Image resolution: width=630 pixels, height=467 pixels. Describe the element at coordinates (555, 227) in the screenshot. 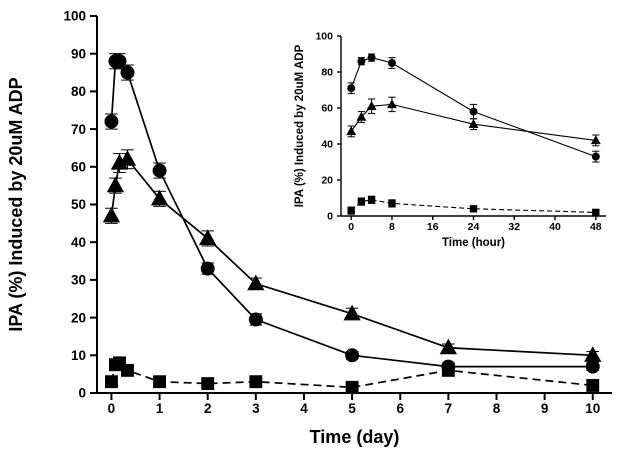

I see `x-tick-label: 40` at that location.